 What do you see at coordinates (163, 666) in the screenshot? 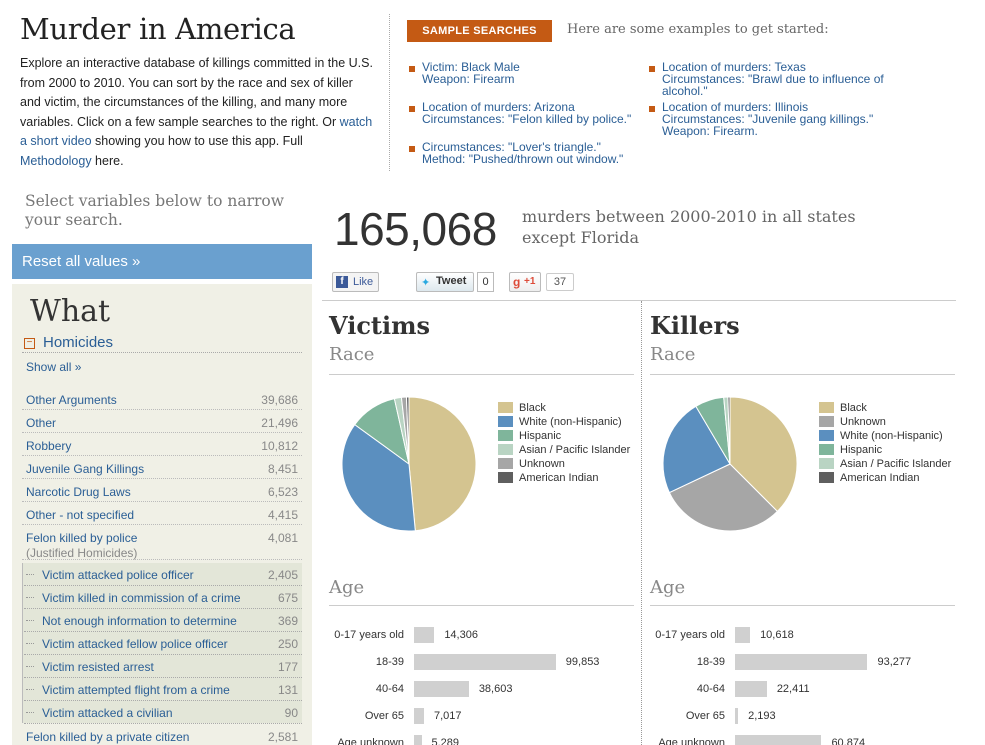
I see `subfilter-row: Victim resisted arrest 177` at bounding box center [163, 666].